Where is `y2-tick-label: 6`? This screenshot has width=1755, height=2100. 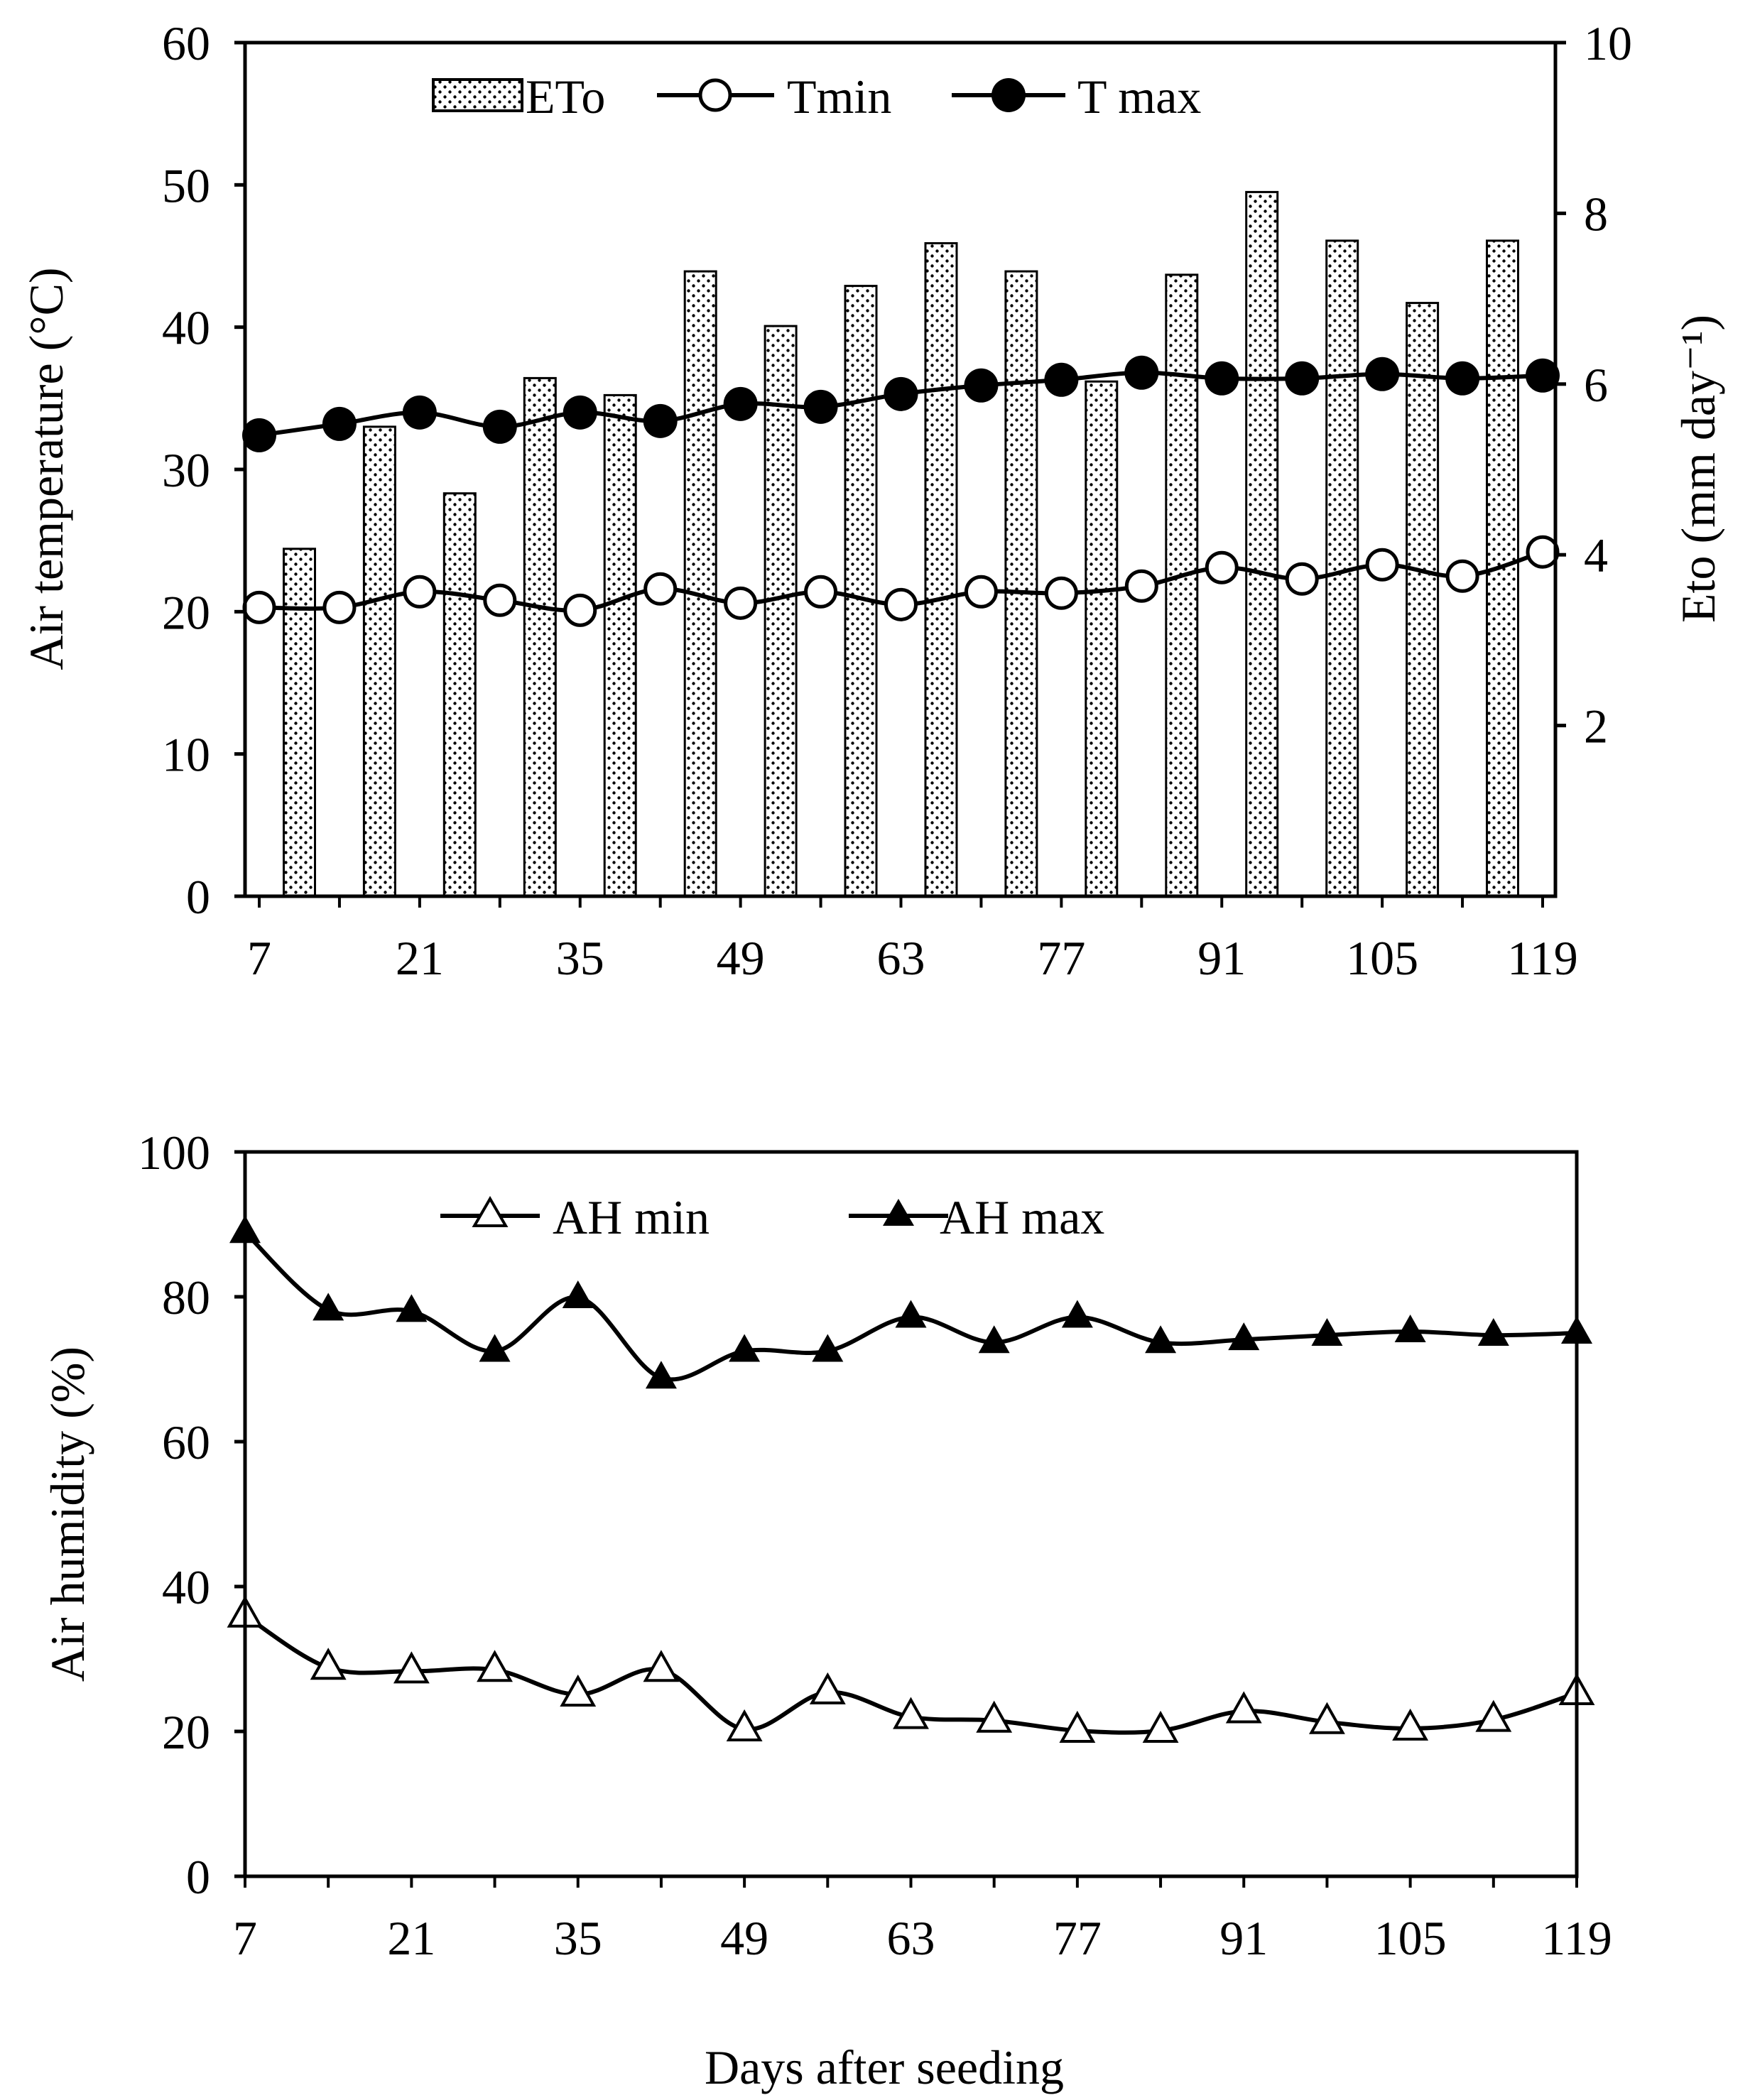 y2-tick-label: 6 is located at coordinates (1596, 385).